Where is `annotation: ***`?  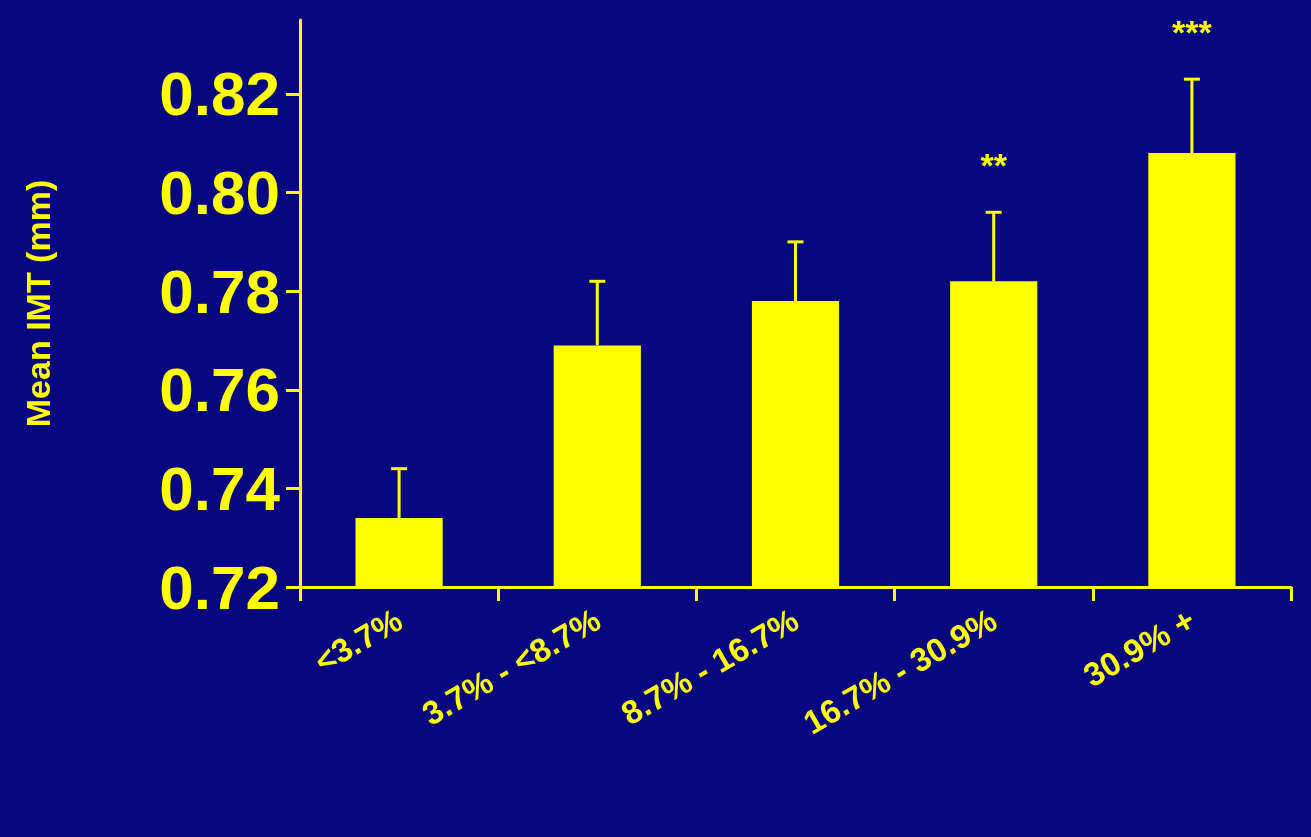 annotation: *** is located at coordinates (1192, 32).